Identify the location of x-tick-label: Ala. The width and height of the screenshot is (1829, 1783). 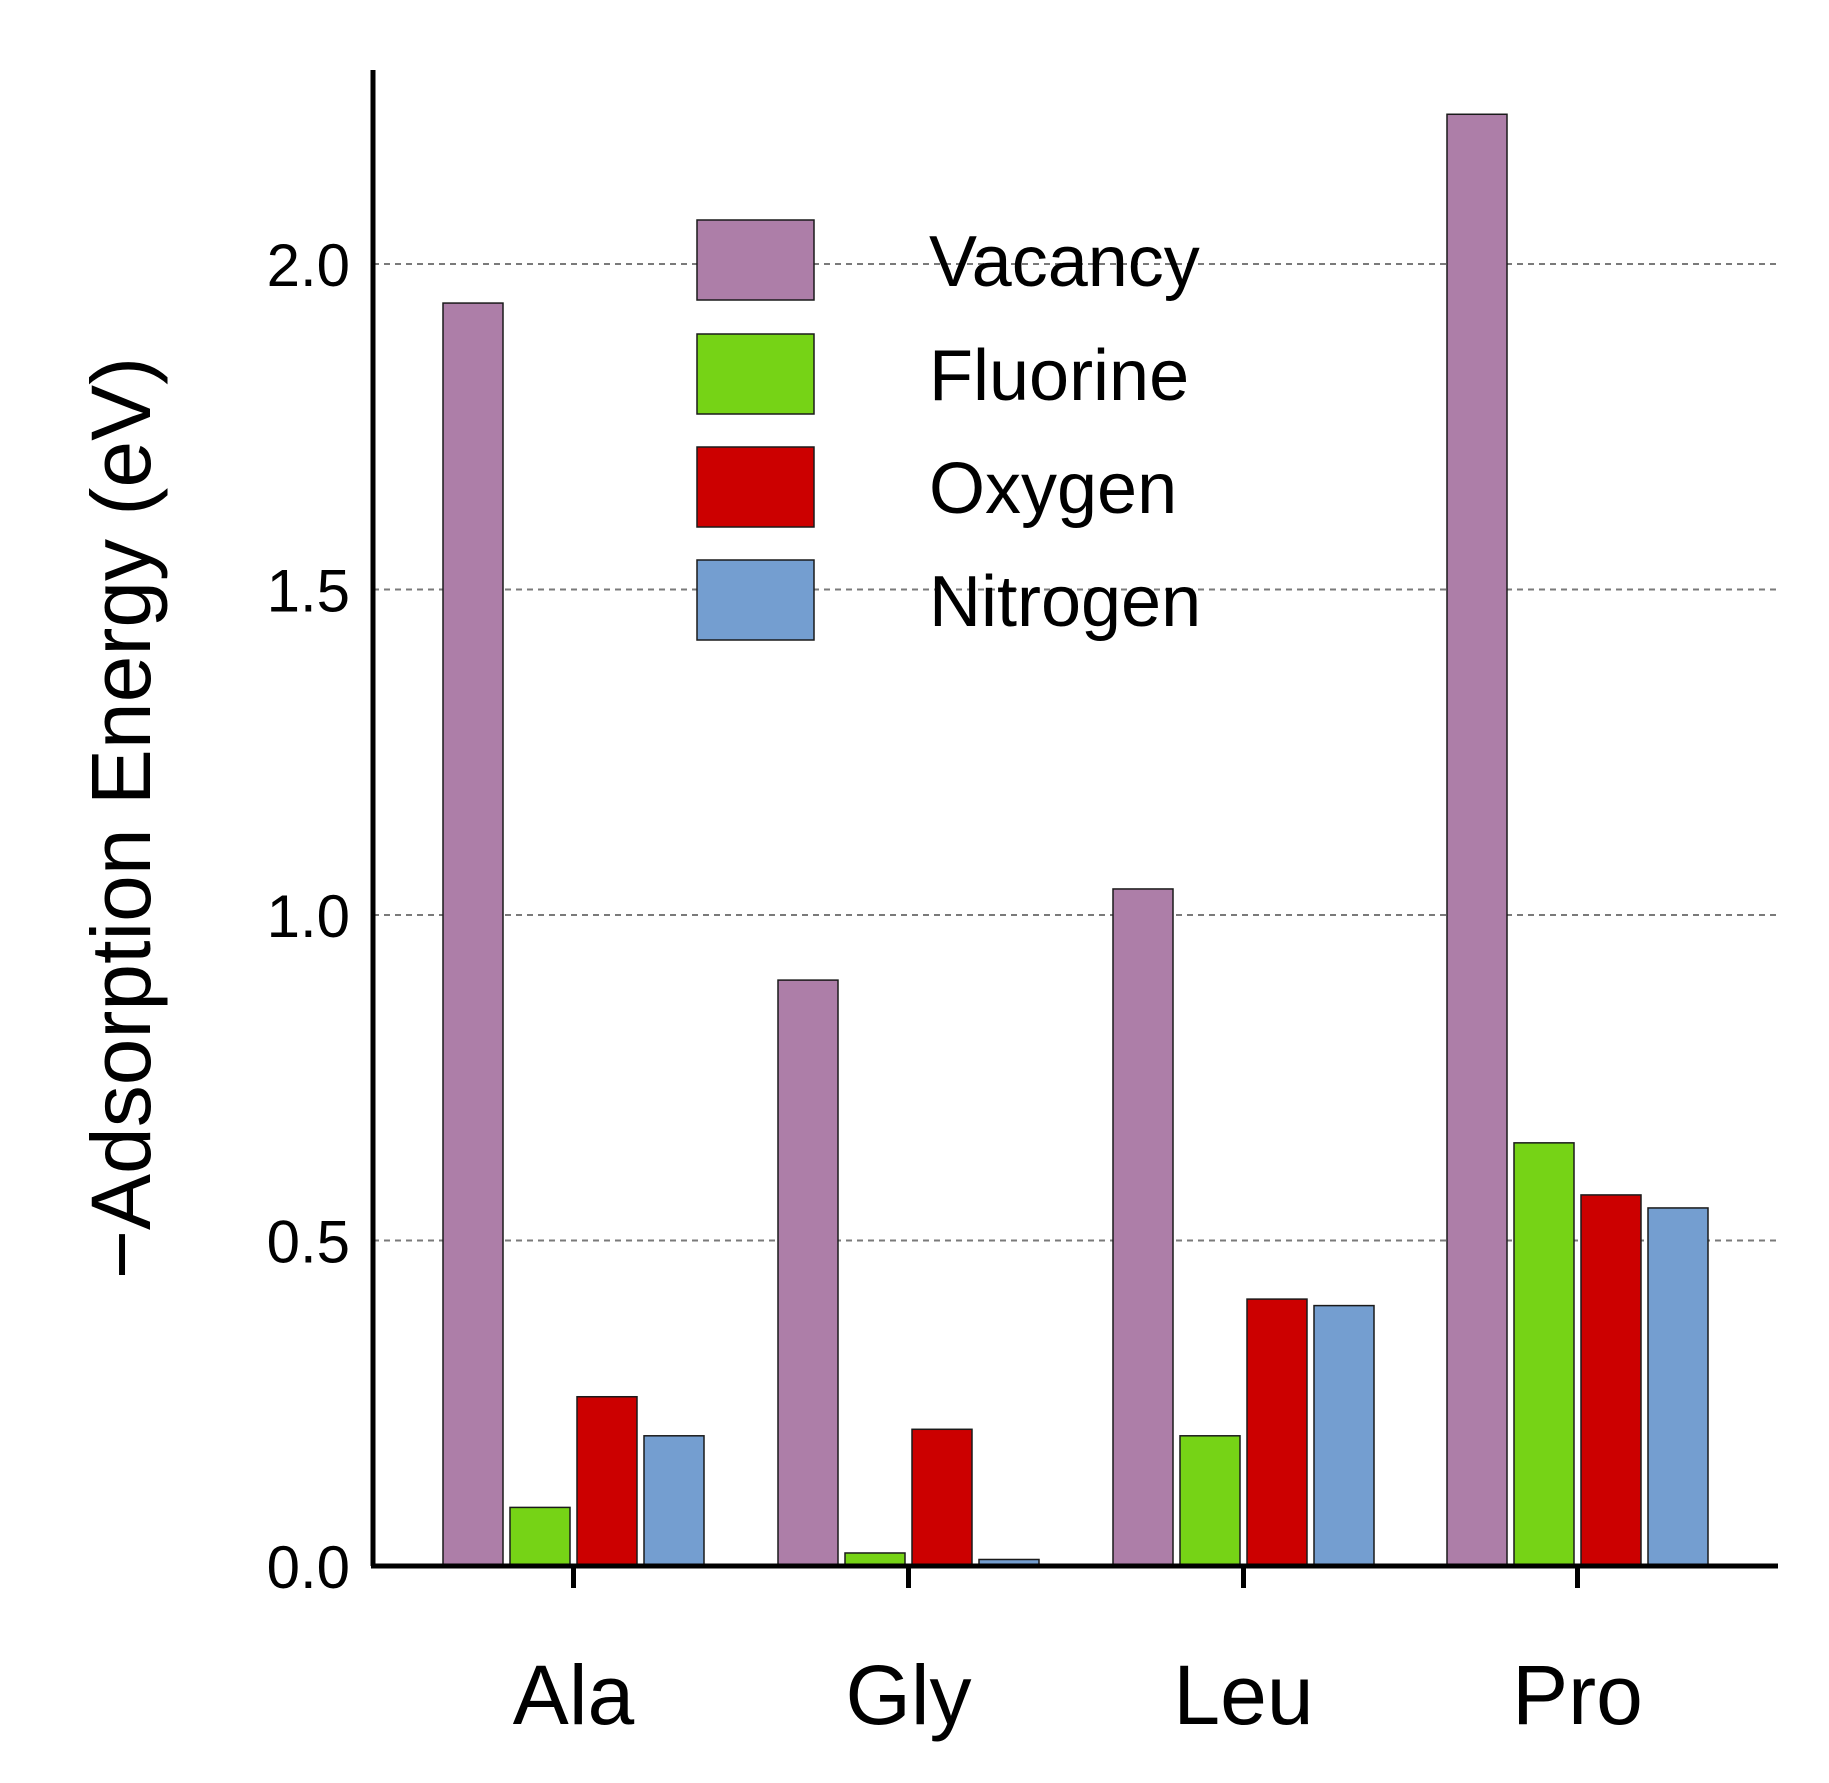
(574, 1695).